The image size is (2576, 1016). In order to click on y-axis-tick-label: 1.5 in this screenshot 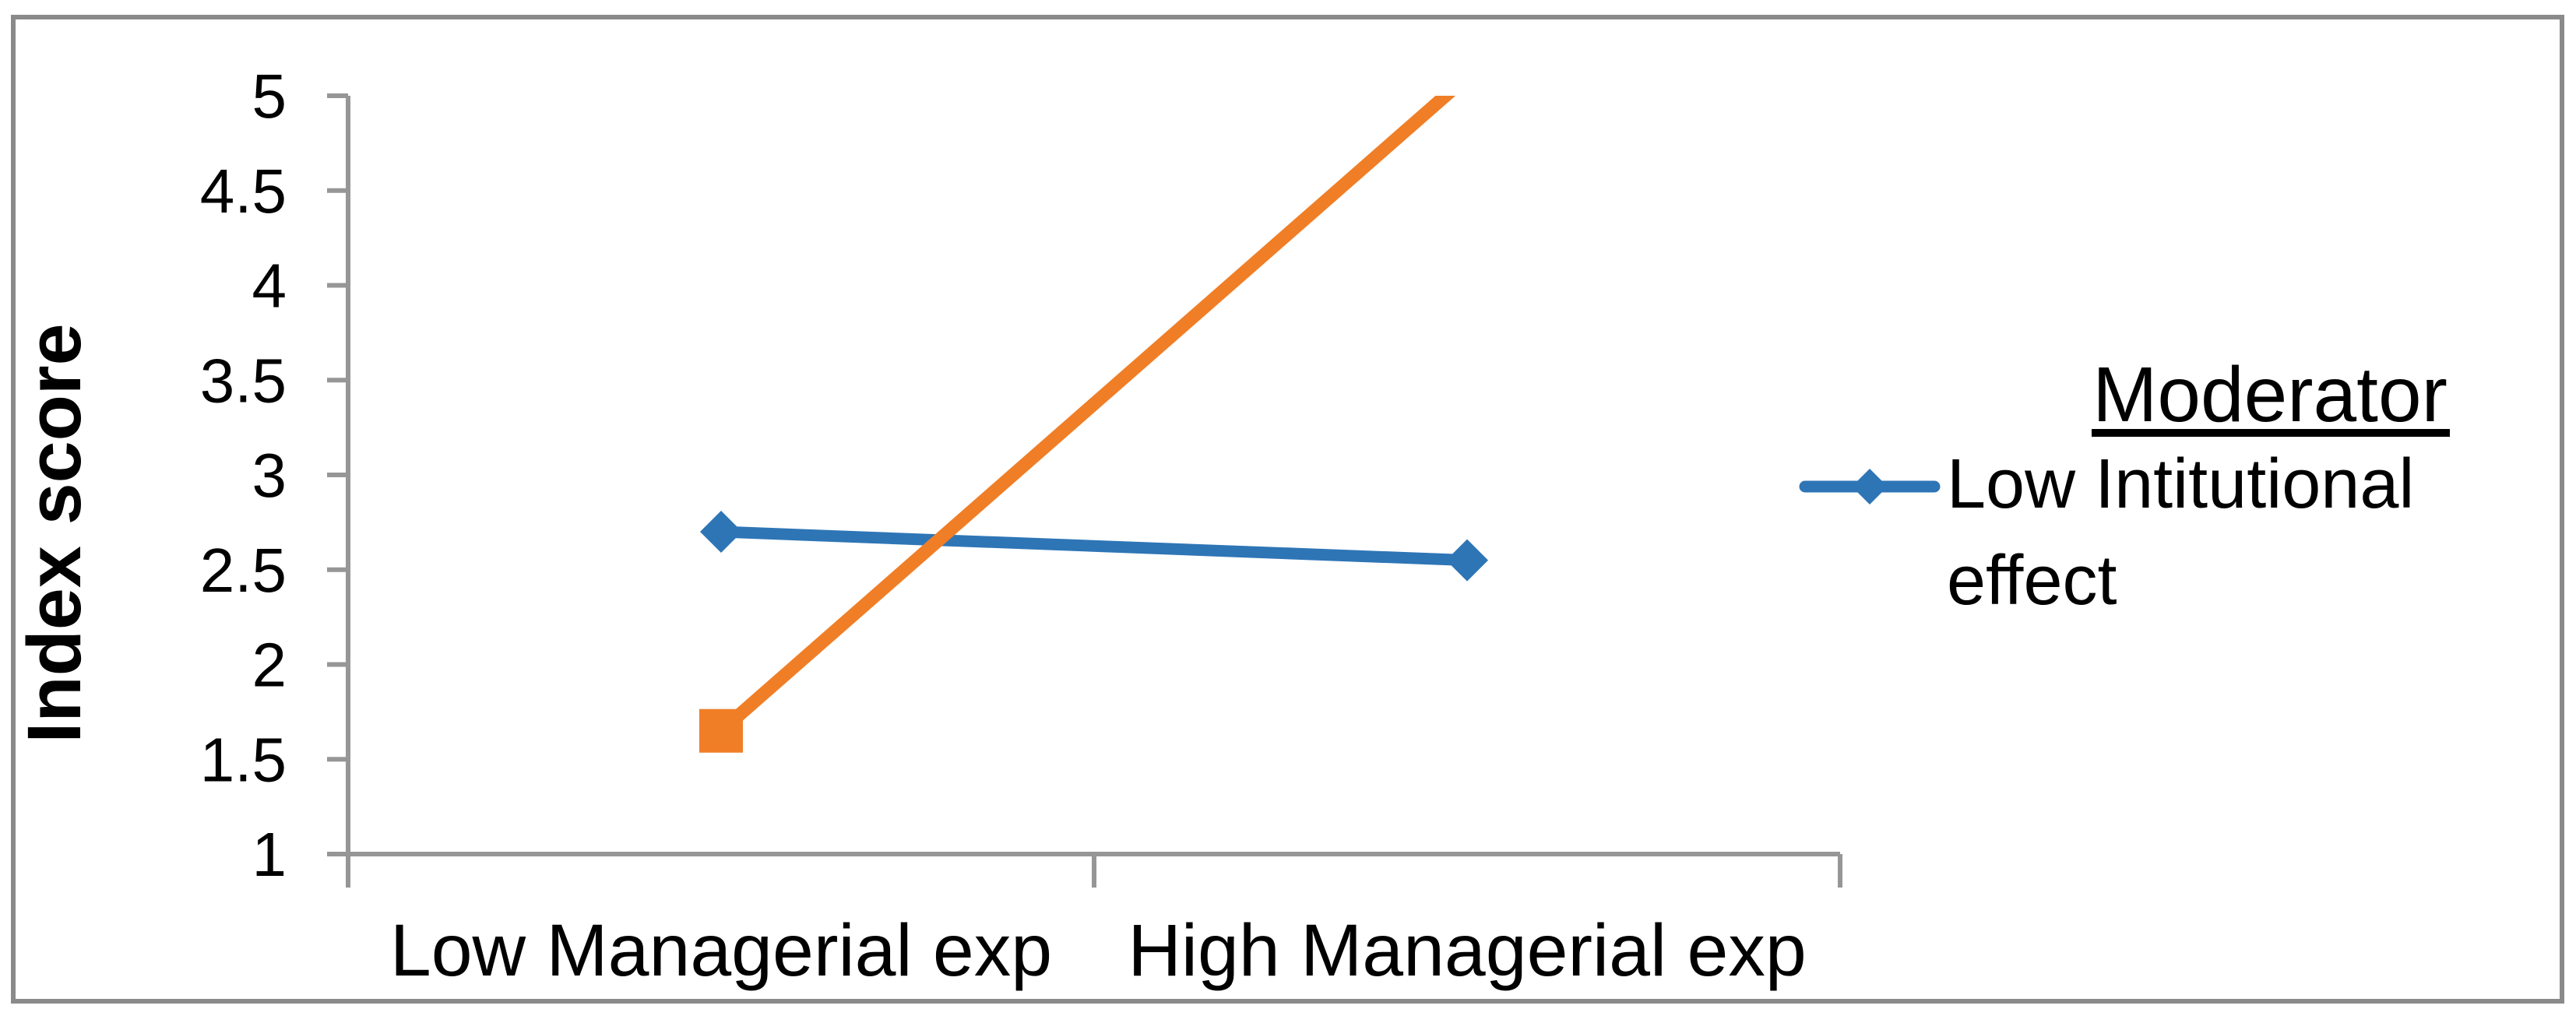, I will do `click(243, 759)`.